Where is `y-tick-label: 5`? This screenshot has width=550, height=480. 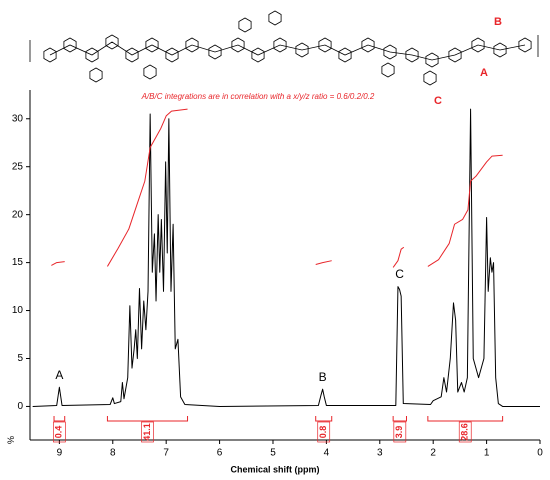
y-tick-label: 5 is located at coordinates (20, 358).